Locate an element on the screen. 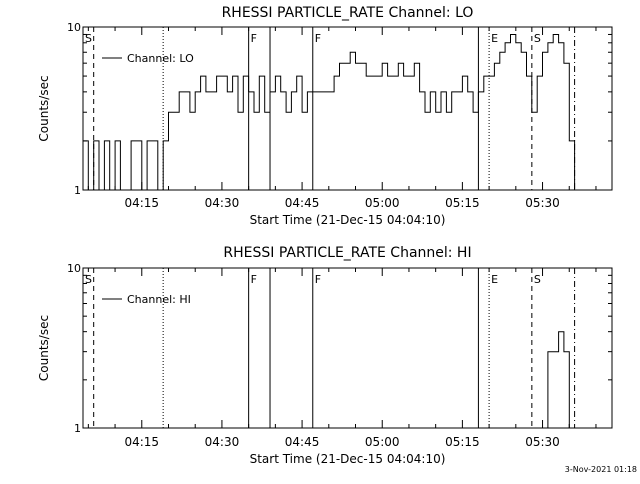  legend-label: Channel: LO is located at coordinates (160, 58).